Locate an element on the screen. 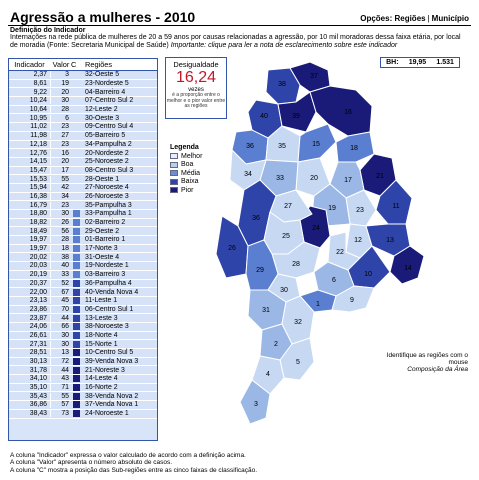 The image size is (479, 480). table-row: 23,86 70 06-Centro Sul 1 is located at coordinates (83, 310).